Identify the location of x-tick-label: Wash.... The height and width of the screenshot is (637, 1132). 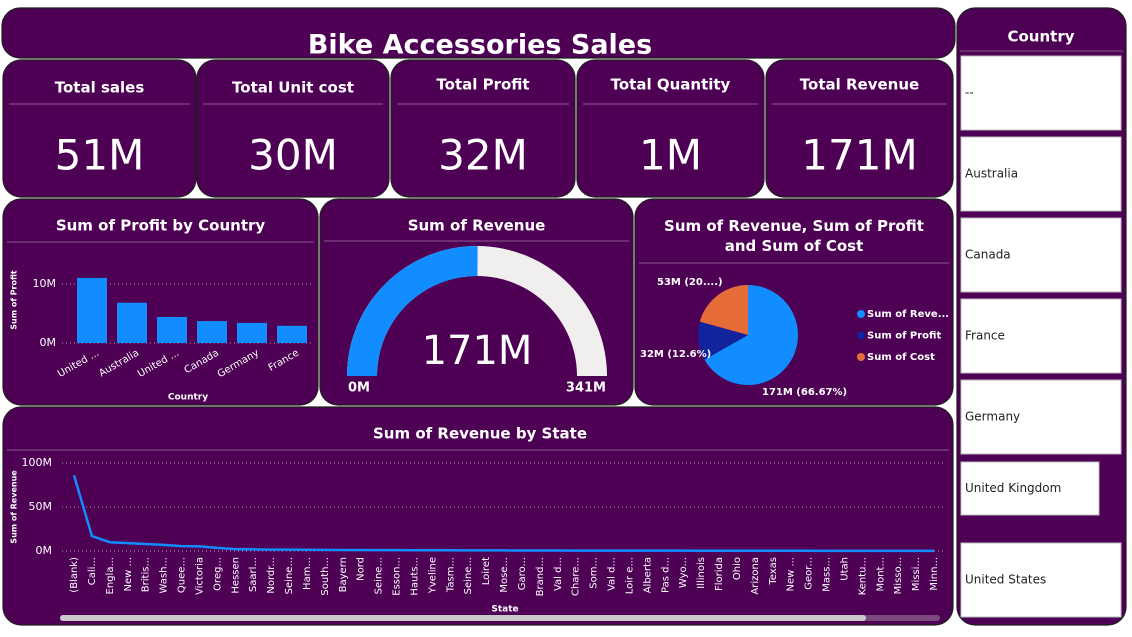
(164, 575).